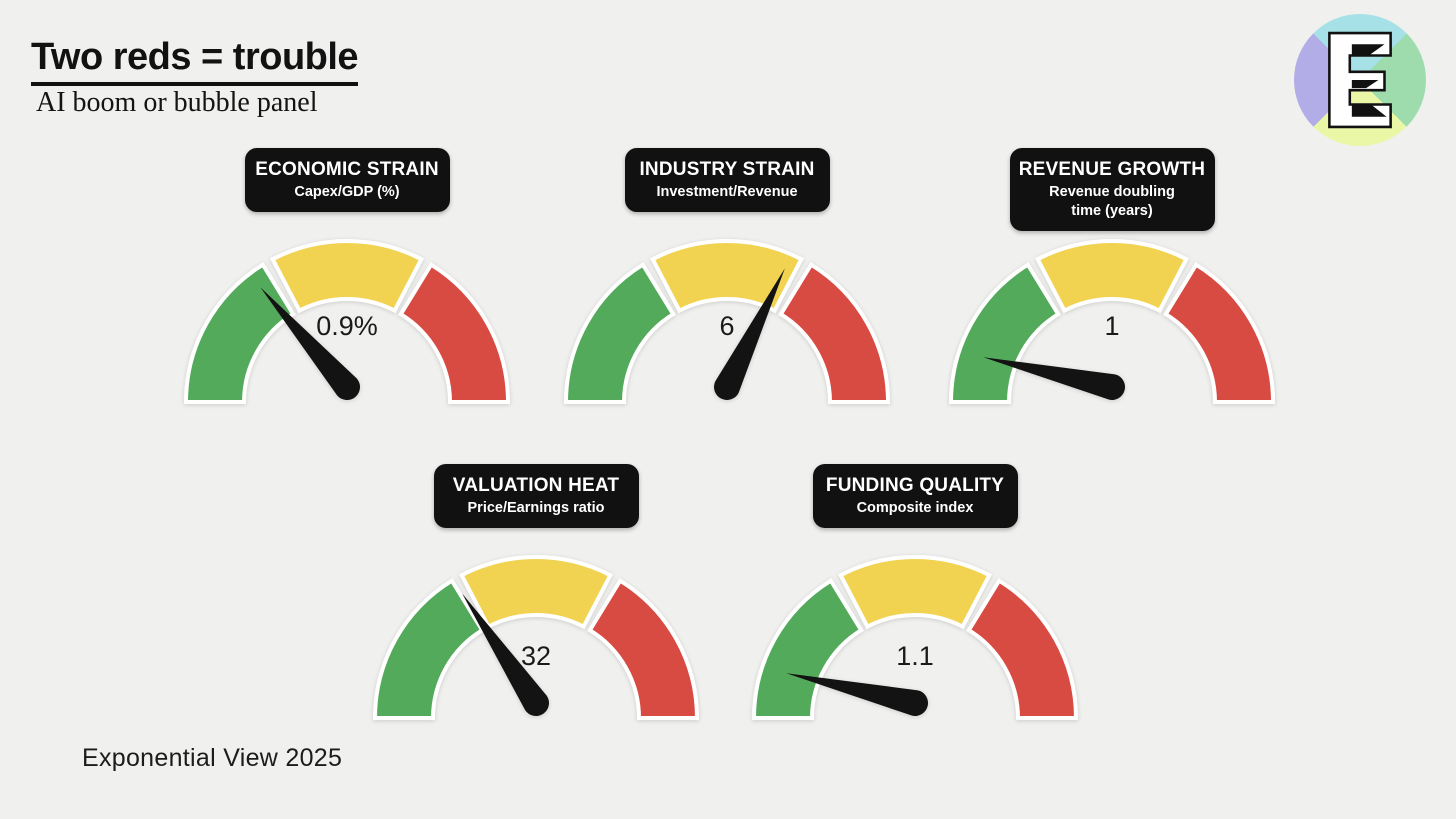  Describe the element at coordinates (212, 758) in the screenshot. I see `footer-credit: Exponential View 2025` at that location.